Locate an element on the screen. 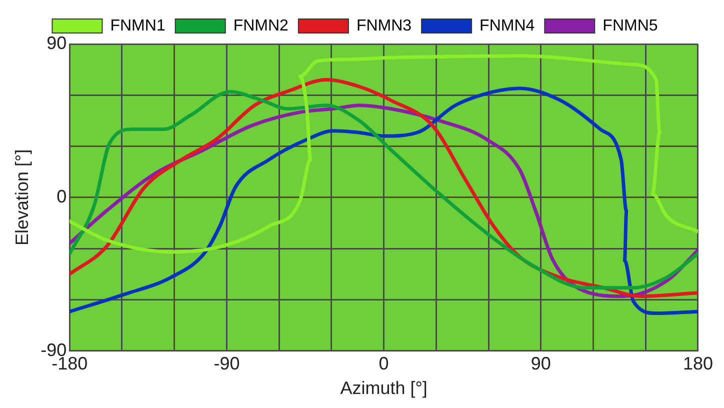  legend-label: FNMN4 is located at coordinates (507, 25).